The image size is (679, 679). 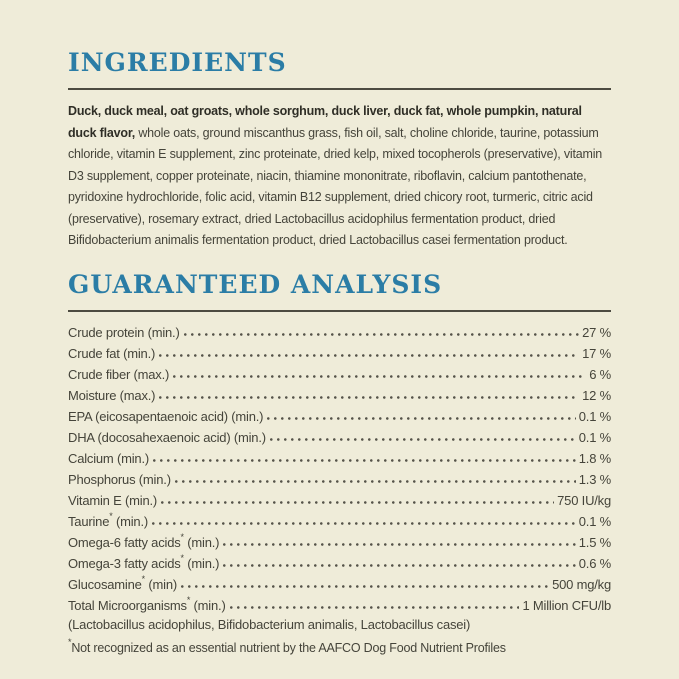 What do you see at coordinates (594, 458) in the screenshot?
I see `nutrient-value: 1.8 %` at bounding box center [594, 458].